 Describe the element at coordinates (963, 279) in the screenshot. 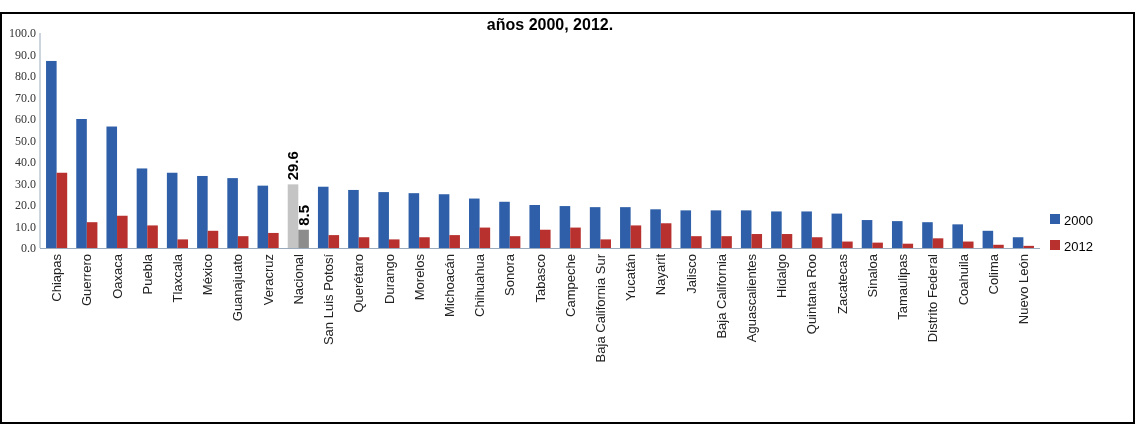

I see `x-tick-label: Coahuila` at that location.